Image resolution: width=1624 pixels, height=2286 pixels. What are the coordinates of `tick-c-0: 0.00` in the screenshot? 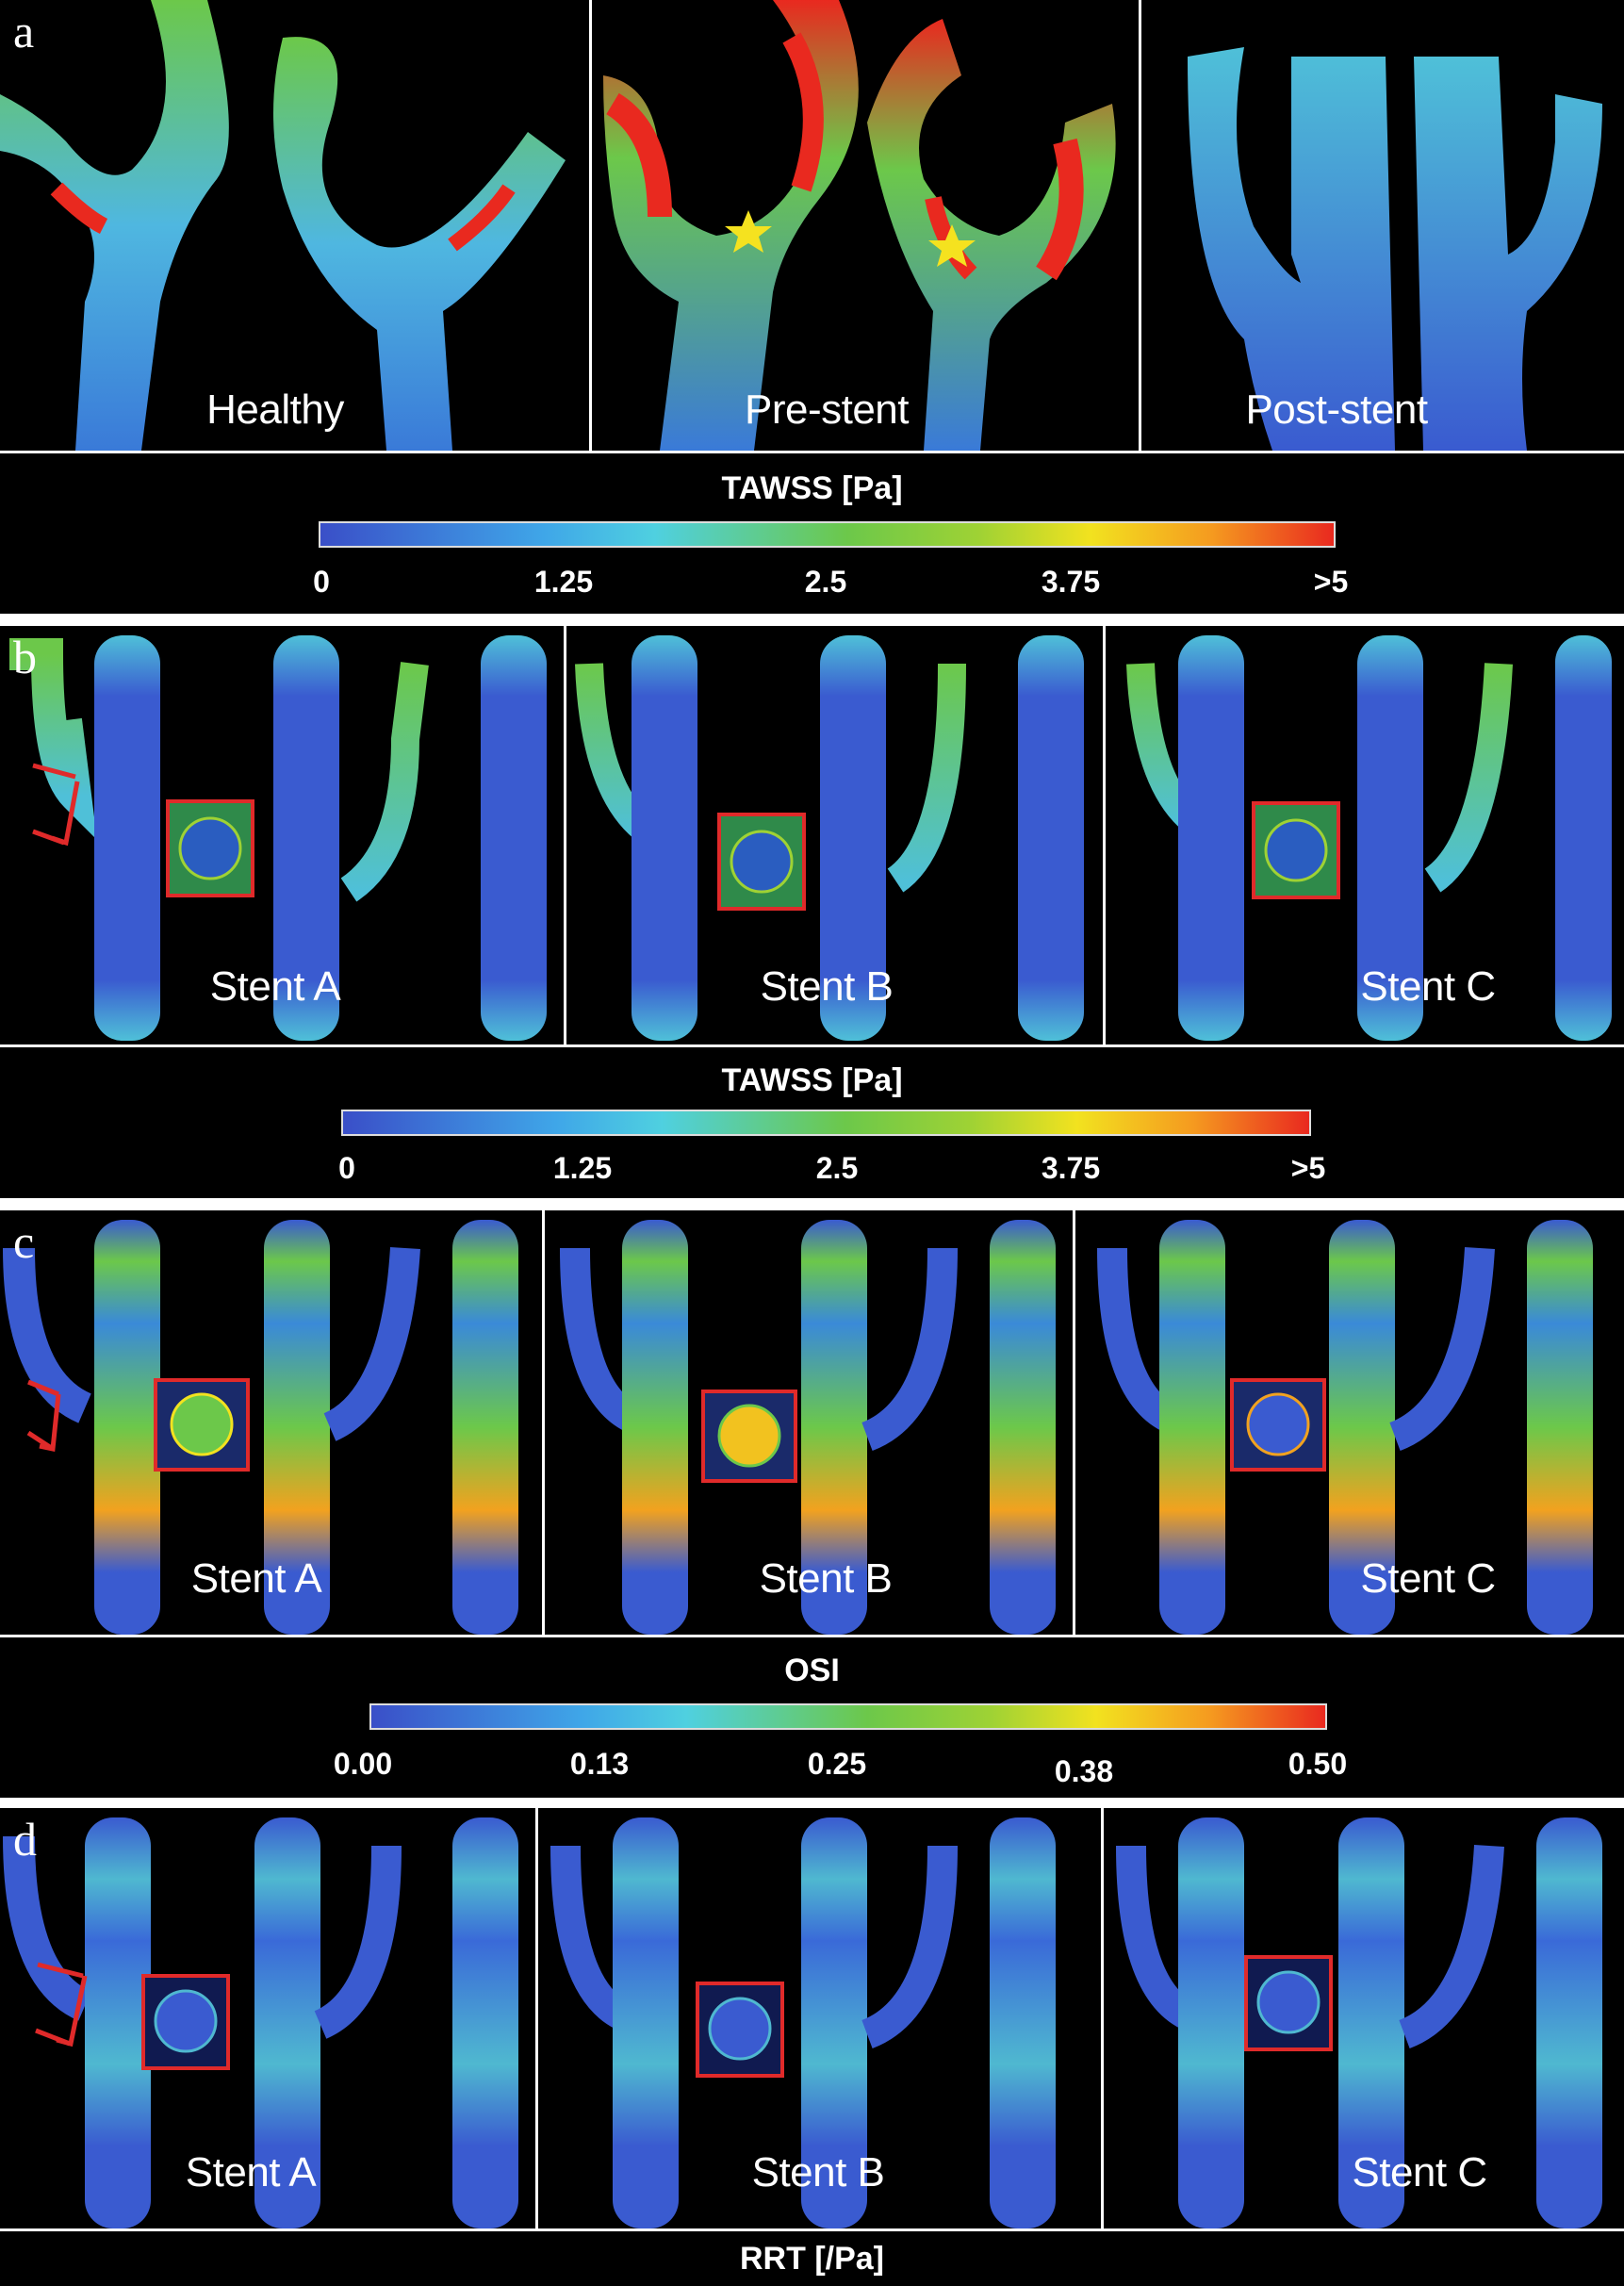 It's located at (363, 1764).